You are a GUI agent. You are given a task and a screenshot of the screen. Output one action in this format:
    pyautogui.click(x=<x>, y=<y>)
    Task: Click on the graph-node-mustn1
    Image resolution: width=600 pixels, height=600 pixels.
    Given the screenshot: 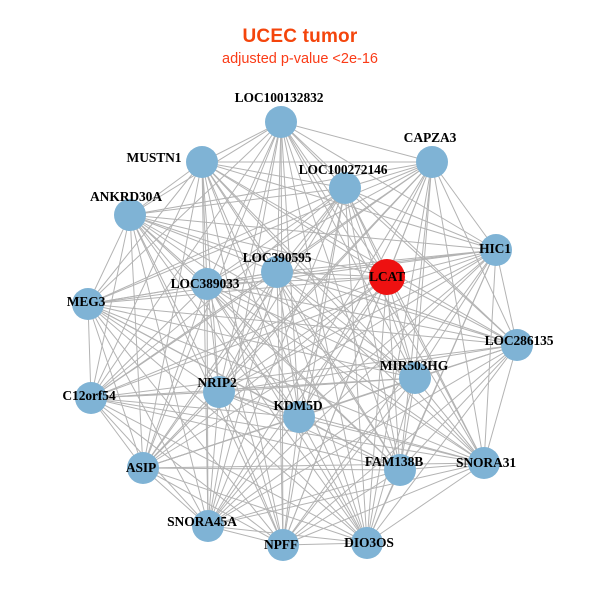 What is the action you would take?
    pyautogui.click(x=202, y=162)
    